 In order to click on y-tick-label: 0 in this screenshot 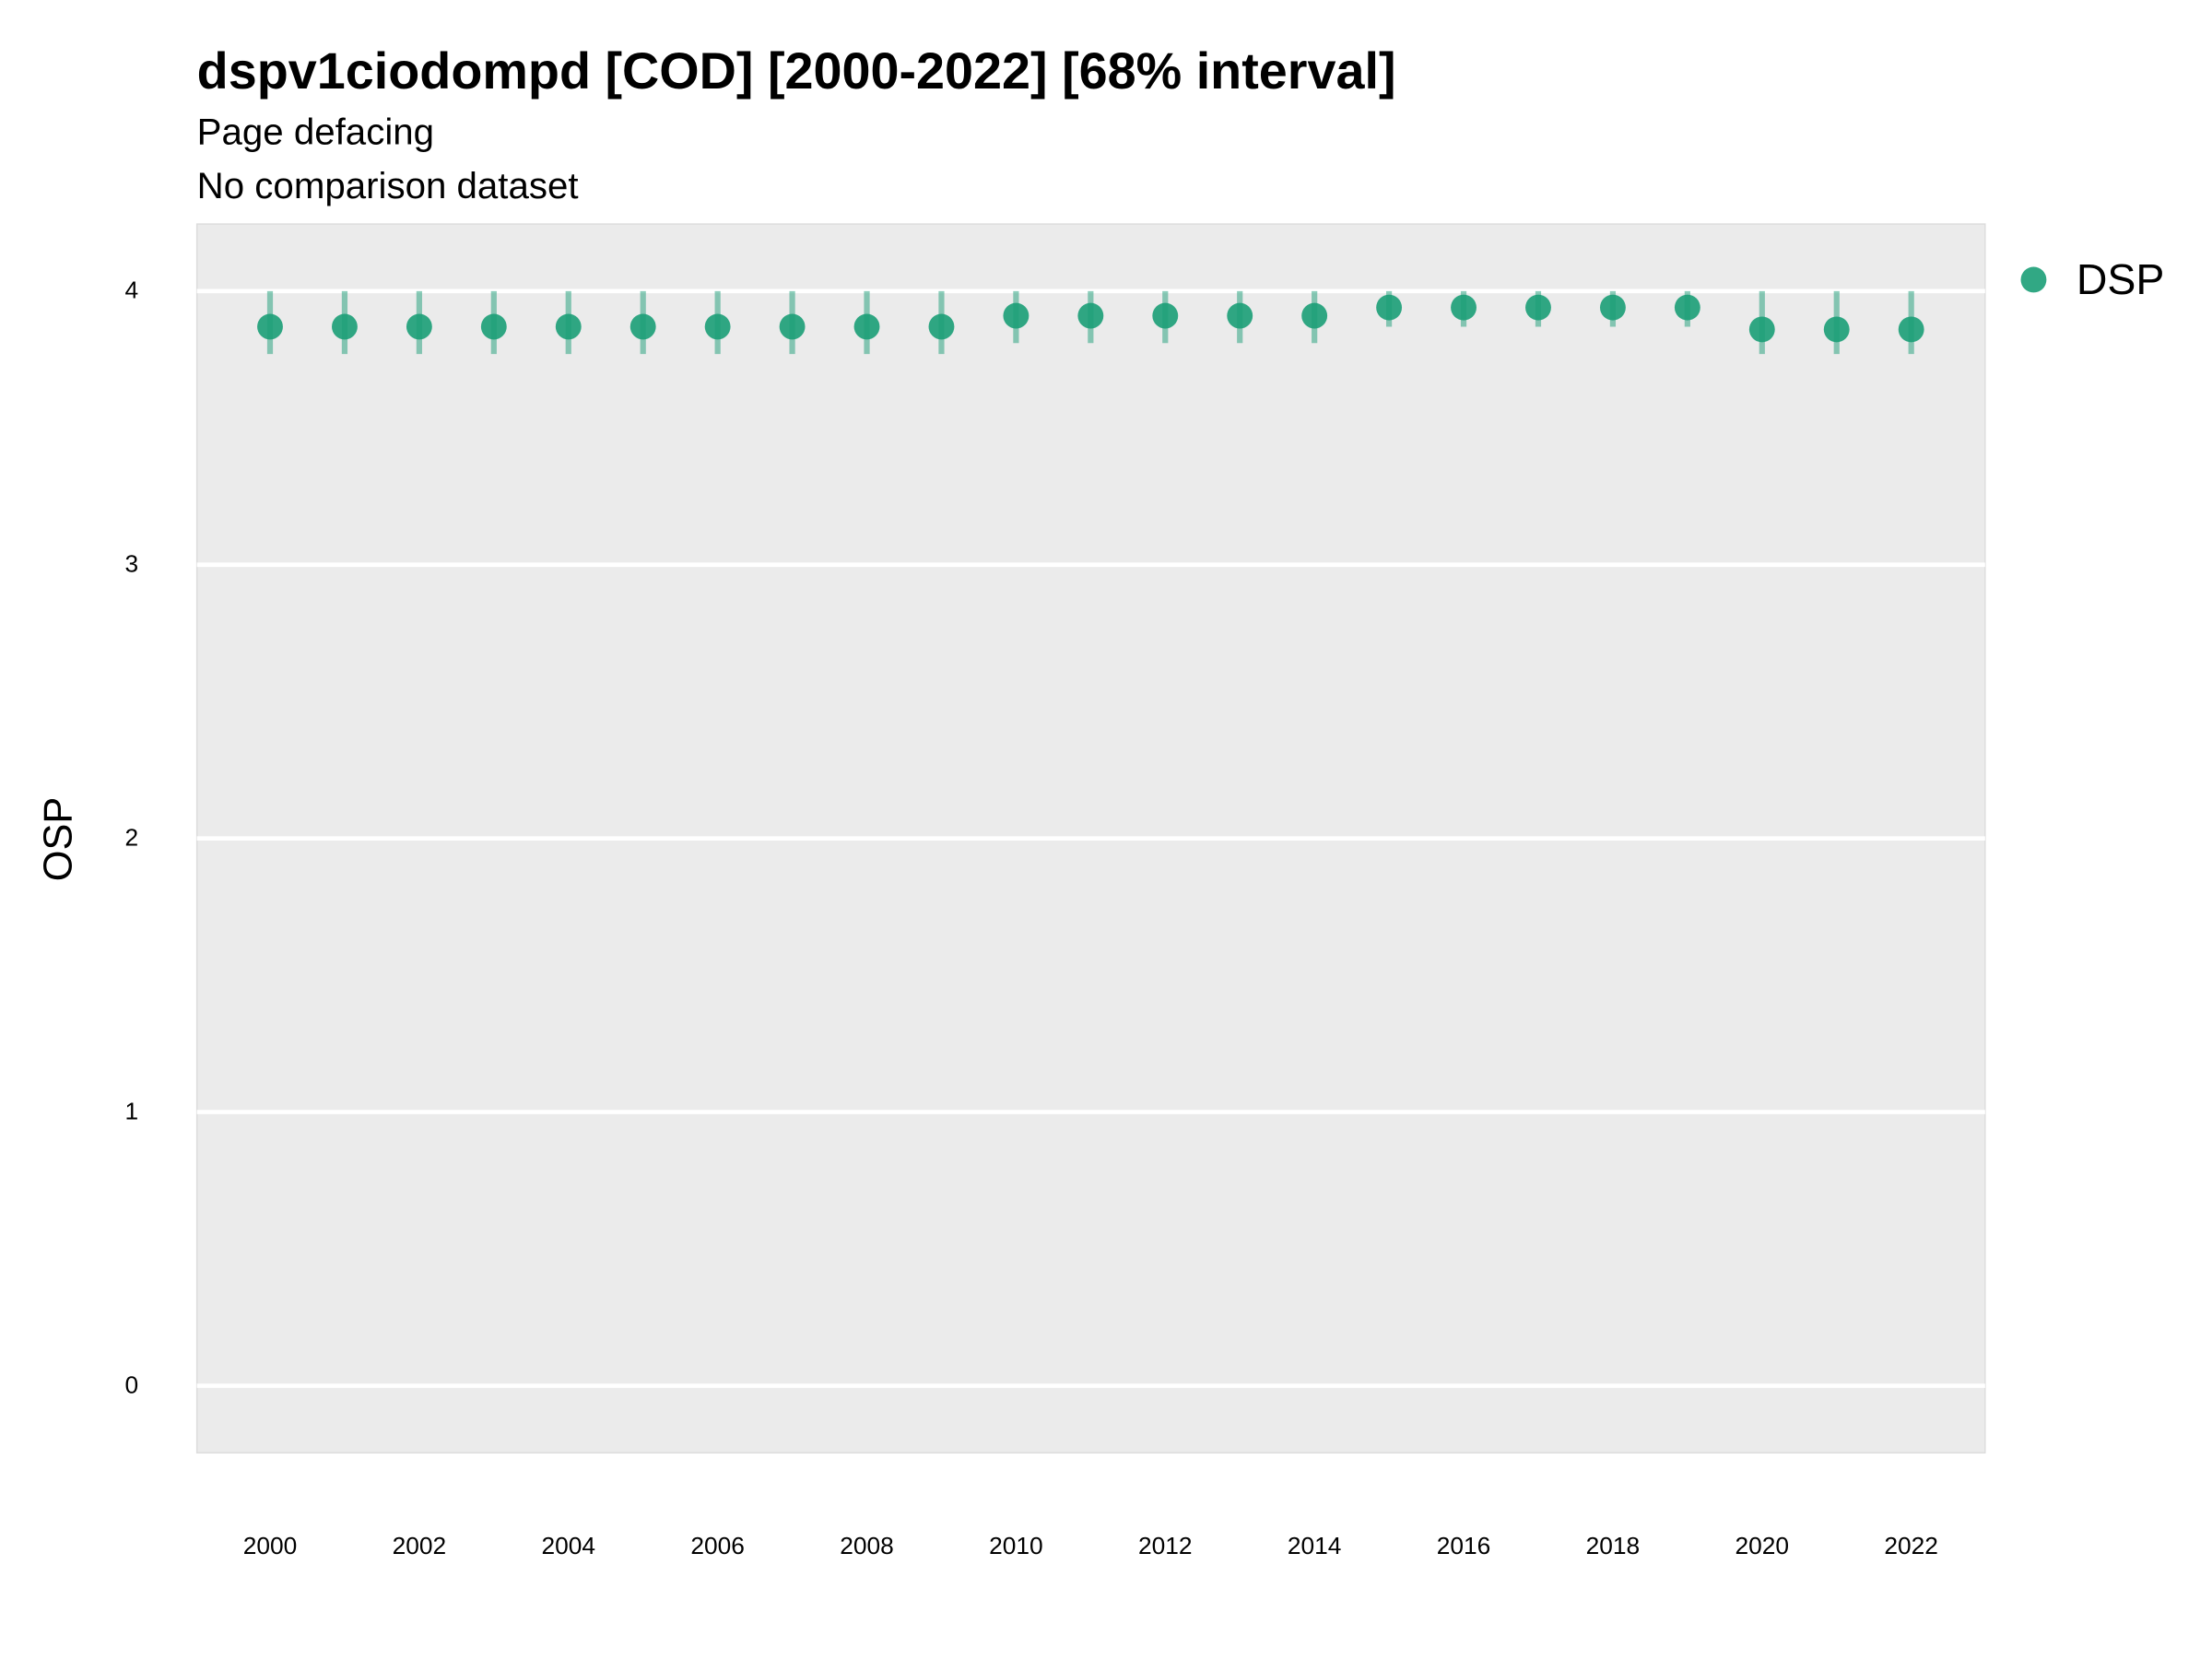, I will do `click(132, 1384)`.